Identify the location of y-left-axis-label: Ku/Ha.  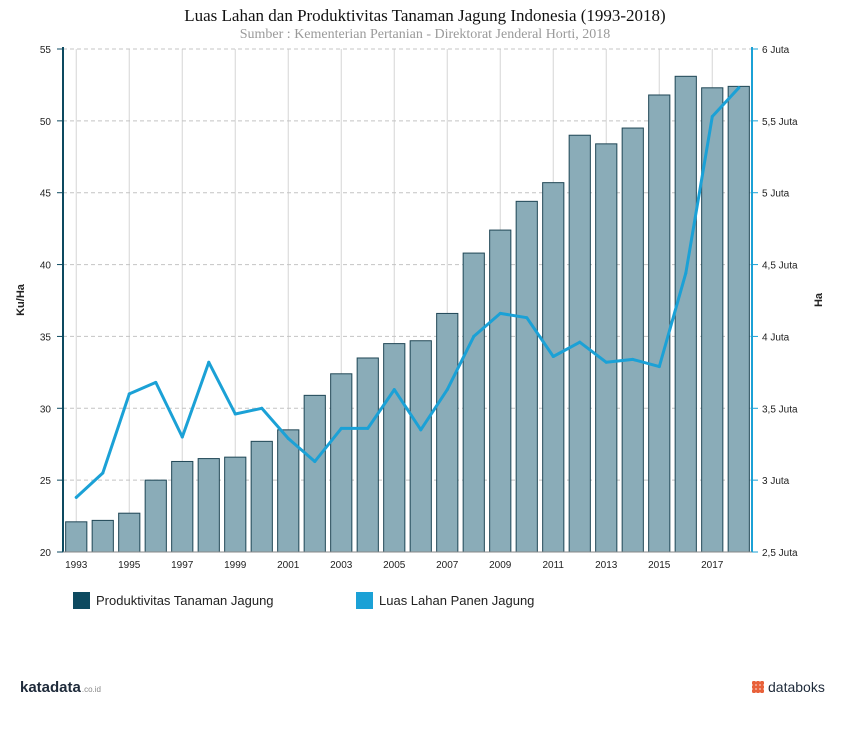
(21, 299).